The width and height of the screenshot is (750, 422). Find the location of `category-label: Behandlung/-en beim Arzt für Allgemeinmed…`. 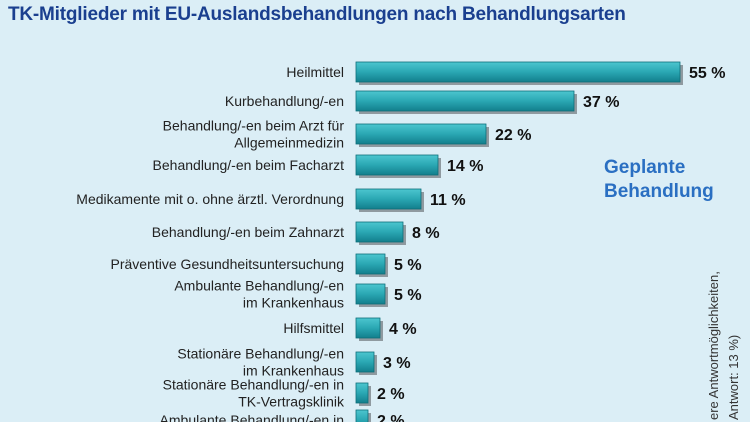

category-label: Behandlung/-en beim Arzt für Allgemeinmed… is located at coordinates (254, 134).